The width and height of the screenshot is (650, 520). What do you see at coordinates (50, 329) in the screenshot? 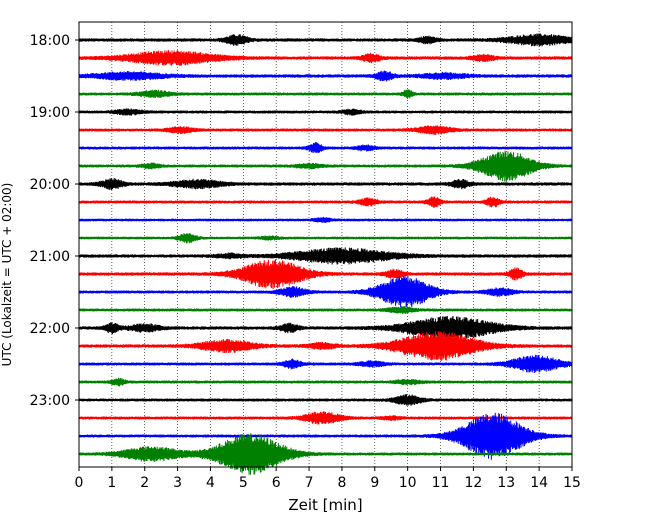
I see `y-tick-label: 22:00` at bounding box center [50, 329].